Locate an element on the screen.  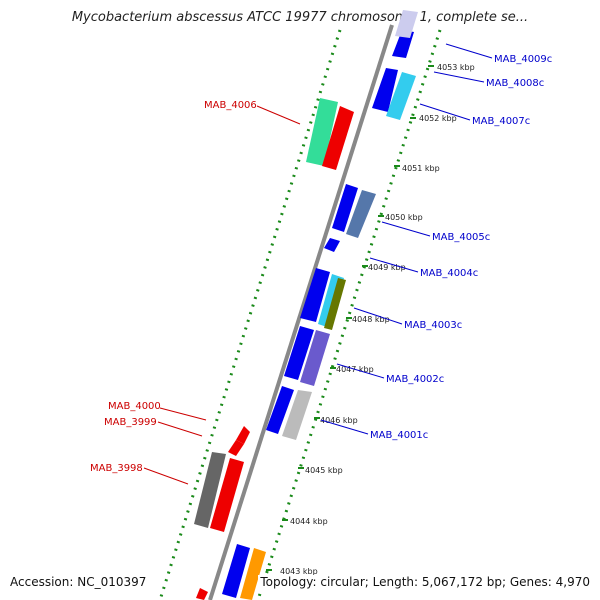
tick-label: 4045 kbp is located at coordinates (324, 470).